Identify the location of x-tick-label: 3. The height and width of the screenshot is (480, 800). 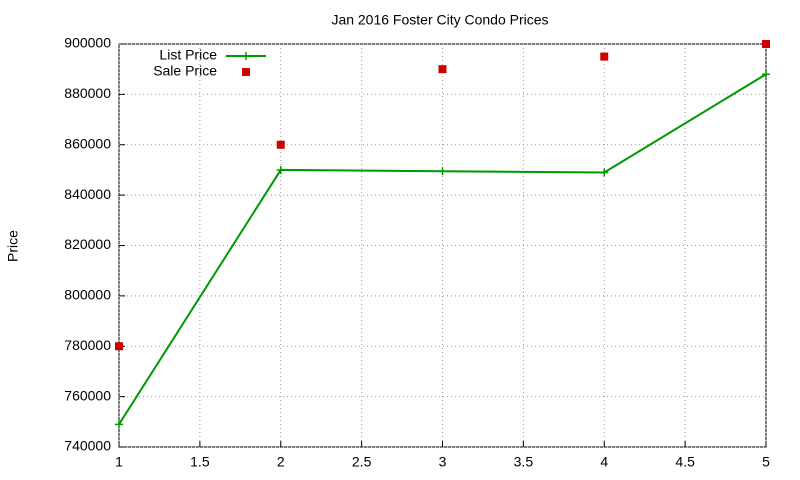
(443, 462).